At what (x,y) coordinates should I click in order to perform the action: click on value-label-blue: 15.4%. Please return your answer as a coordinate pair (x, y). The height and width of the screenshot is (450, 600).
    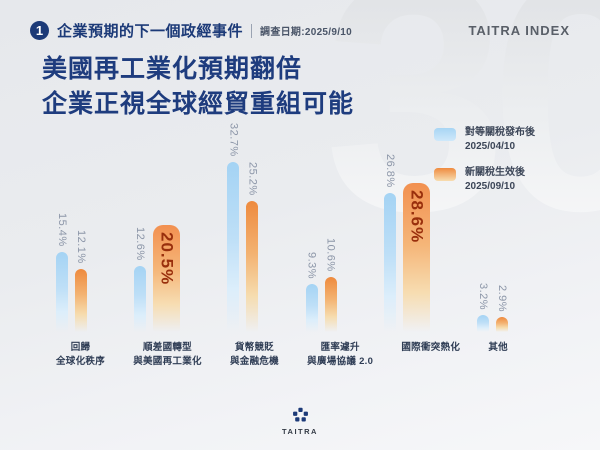
    Looking at the image, I should click on (62, 230).